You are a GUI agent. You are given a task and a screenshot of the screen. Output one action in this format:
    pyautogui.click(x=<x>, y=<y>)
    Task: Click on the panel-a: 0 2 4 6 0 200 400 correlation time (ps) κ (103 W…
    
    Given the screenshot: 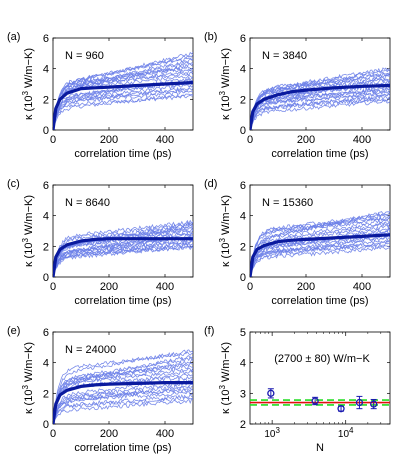 What is the action you would take?
    pyautogui.click(x=100, y=95)
    